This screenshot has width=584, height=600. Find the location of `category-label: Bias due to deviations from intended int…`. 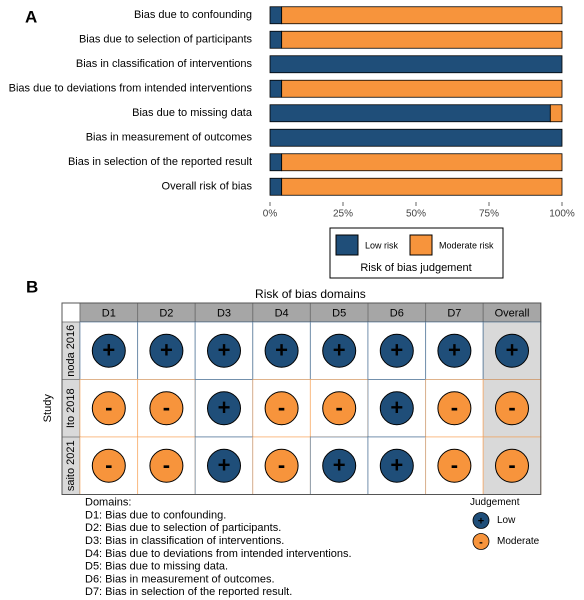

category-label: Bias due to deviations from intended int… is located at coordinates (131, 89).